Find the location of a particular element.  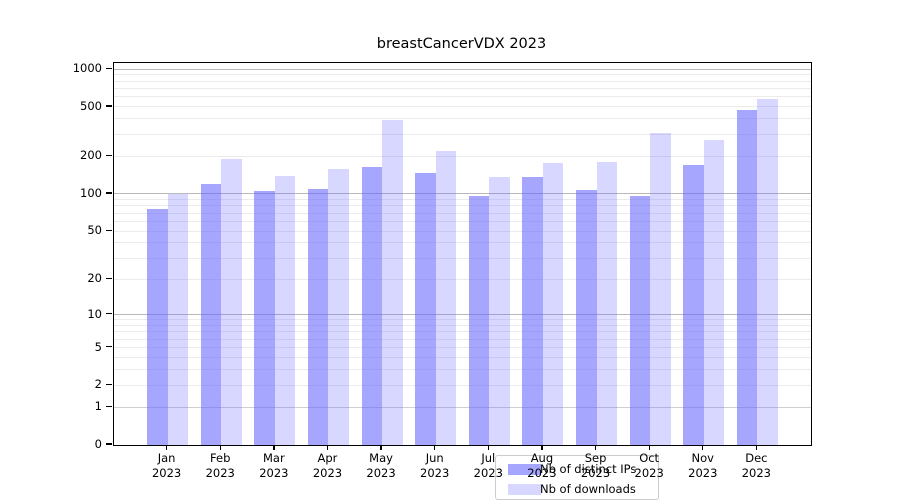

x-tick-mark-sep is located at coordinates (595, 448).